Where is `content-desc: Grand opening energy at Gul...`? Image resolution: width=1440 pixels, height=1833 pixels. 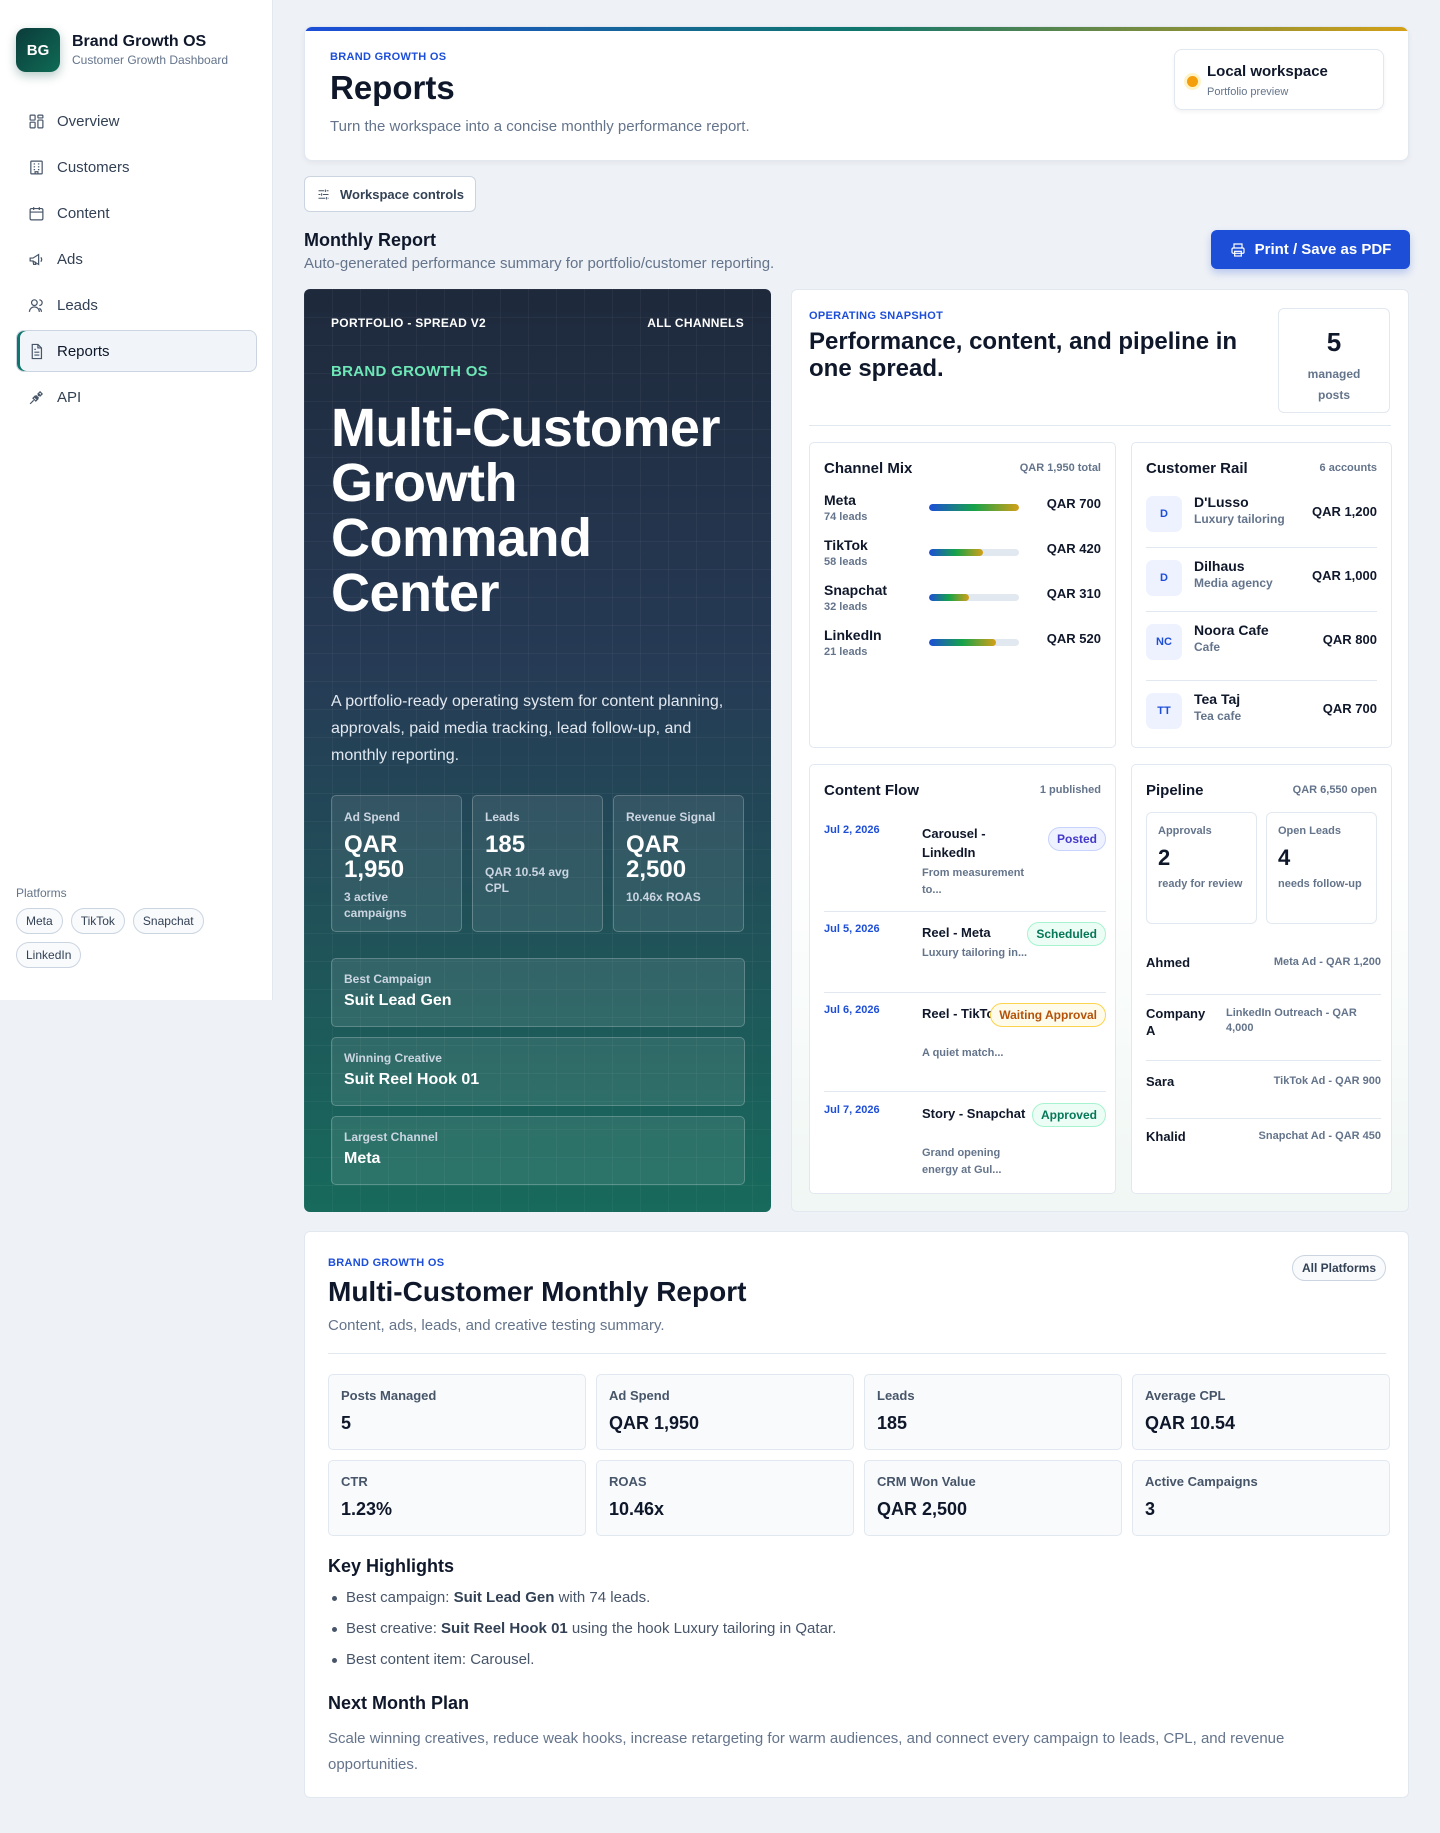
content-desc: Grand opening energy at Gul... is located at coordinates (962, 1161).